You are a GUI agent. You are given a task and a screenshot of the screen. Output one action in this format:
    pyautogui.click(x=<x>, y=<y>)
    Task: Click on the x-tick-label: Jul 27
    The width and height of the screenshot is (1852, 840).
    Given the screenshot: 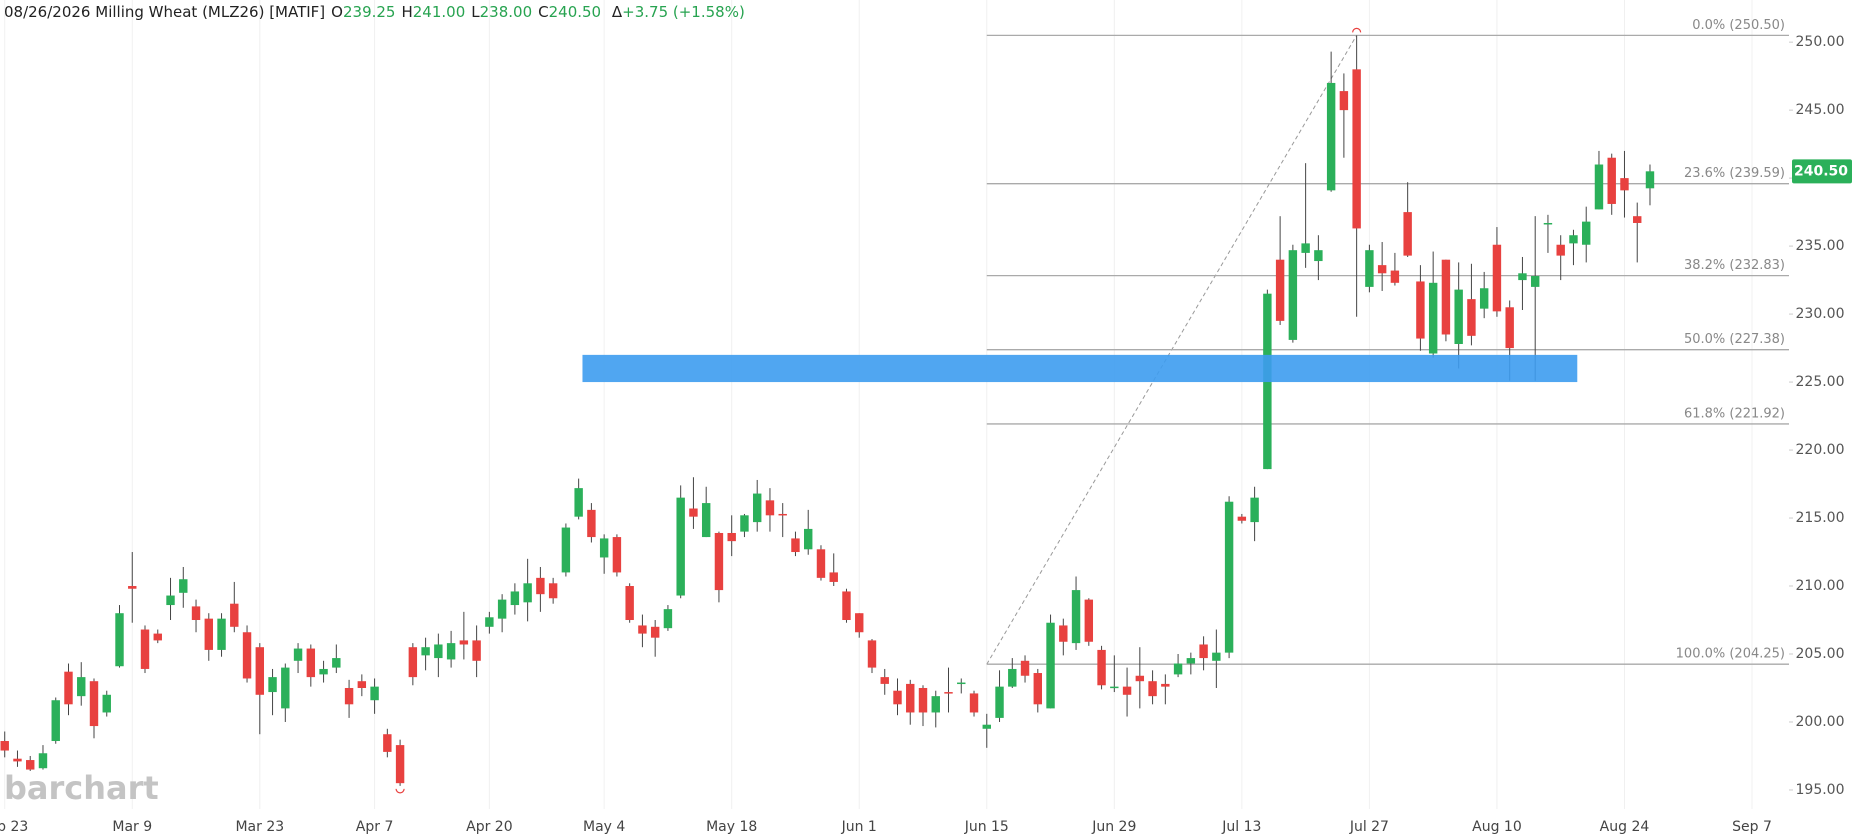 What is the action you would take?
    pyautogui.click(x=1369, y=827)
    